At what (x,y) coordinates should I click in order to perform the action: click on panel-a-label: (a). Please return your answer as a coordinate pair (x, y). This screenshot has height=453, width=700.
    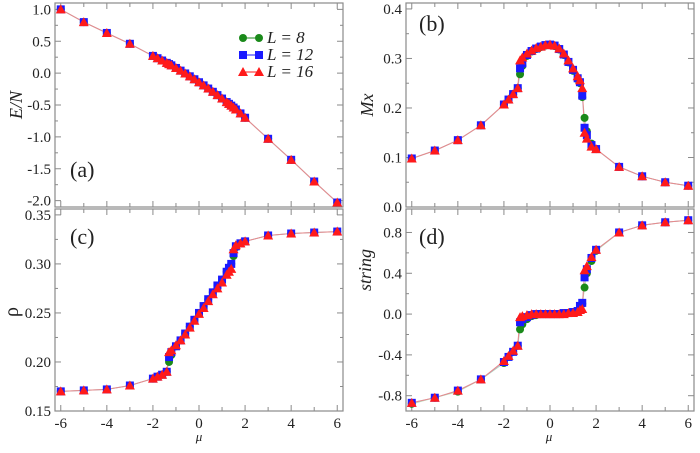
    Looking at the image, I should click on (82, 169).